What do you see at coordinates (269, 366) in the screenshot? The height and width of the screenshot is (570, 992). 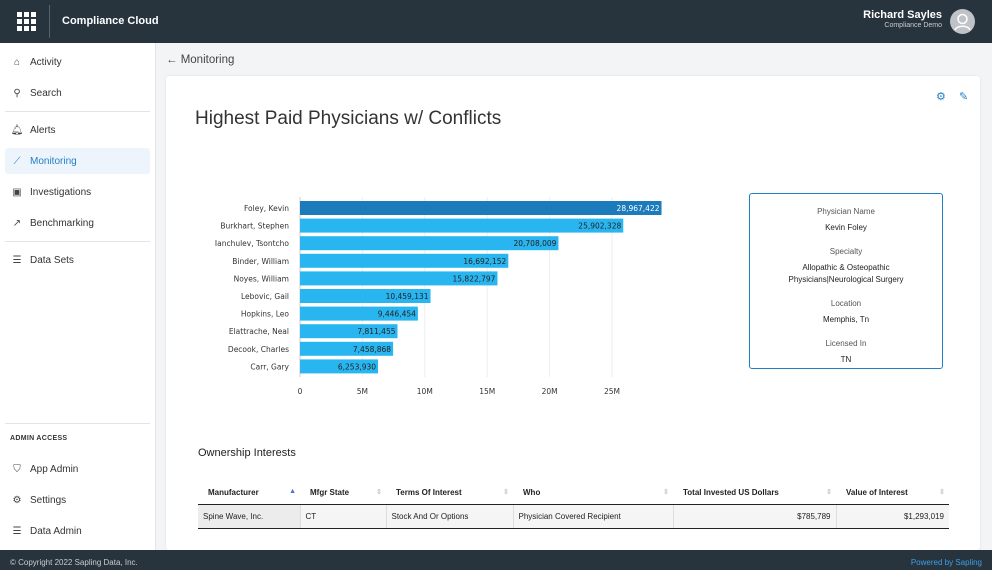 I see `y-tick-label: Carr, Gary` at bounding box center [269, 366].